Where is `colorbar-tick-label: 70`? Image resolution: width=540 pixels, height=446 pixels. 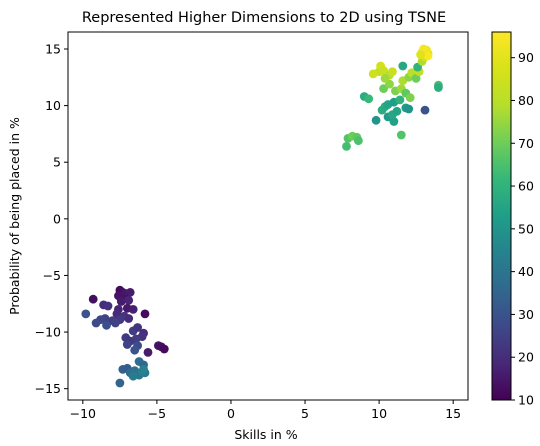
colorbar-tick-label: 70 is located at coordinates (526, 143).